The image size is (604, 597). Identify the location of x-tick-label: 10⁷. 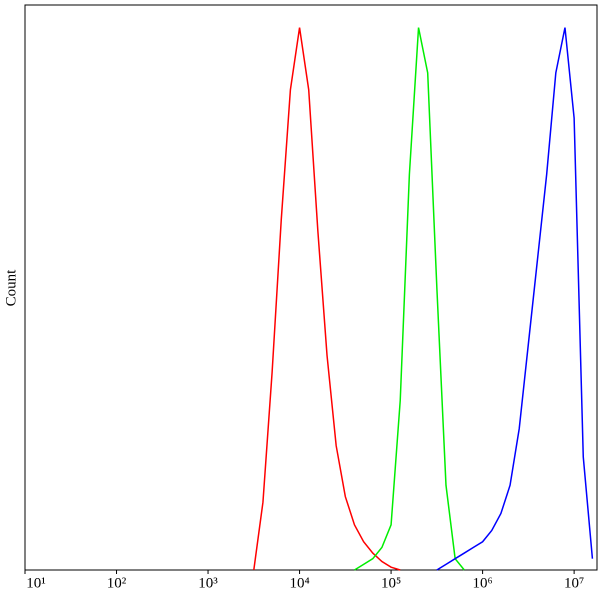
(574, 583).